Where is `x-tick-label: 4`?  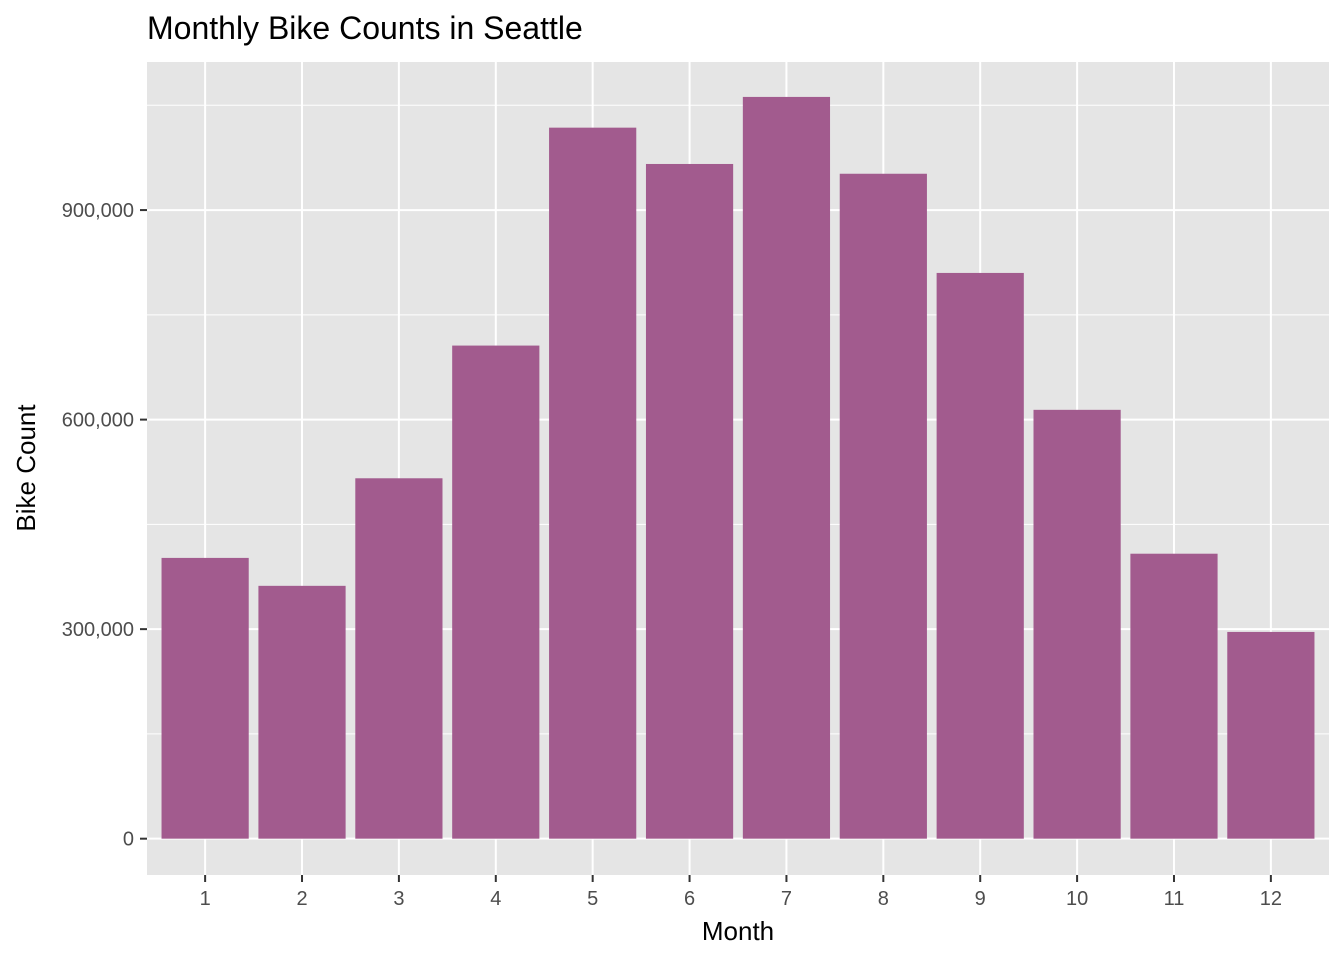 x-tick-label: 4 is located at coordinates (495, 899).